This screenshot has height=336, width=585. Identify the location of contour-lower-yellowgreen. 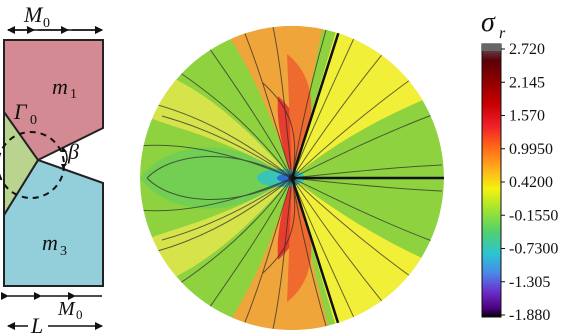
(221, 232).